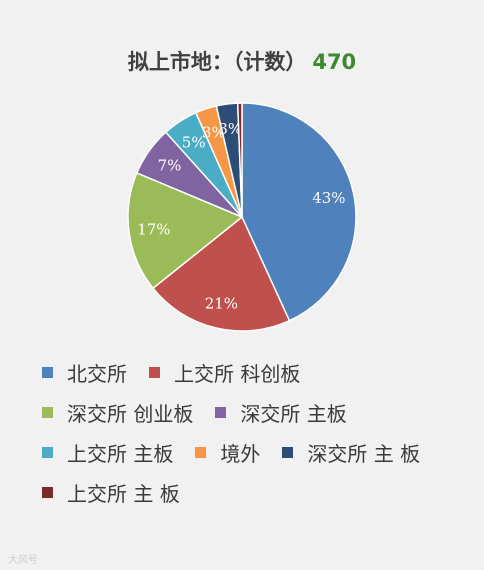 The height and width of the screenshot is (570, 484). What do you see at coordinates (230, 129) in the screenshot?
I see `pie-slice-label-6: 3%` at bounding box center [230, 129].